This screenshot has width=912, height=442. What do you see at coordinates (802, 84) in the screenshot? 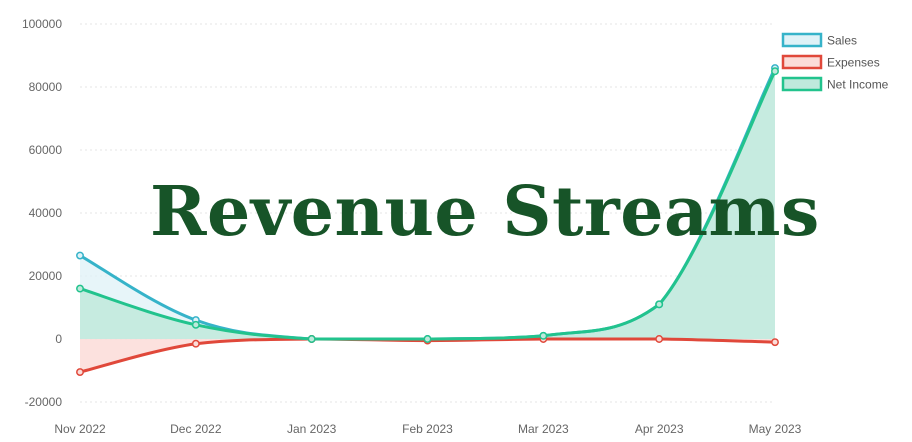
I see `legend-swatch-net-income` at bounding box center [802, 84].